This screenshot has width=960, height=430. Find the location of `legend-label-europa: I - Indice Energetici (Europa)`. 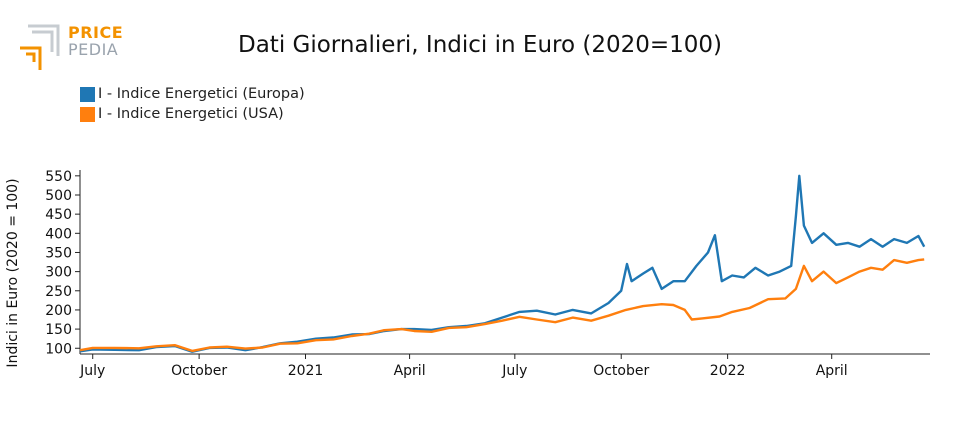

legend-label-europa: I - Indice Energetici (Europa) is located at coordinates (201, 94).